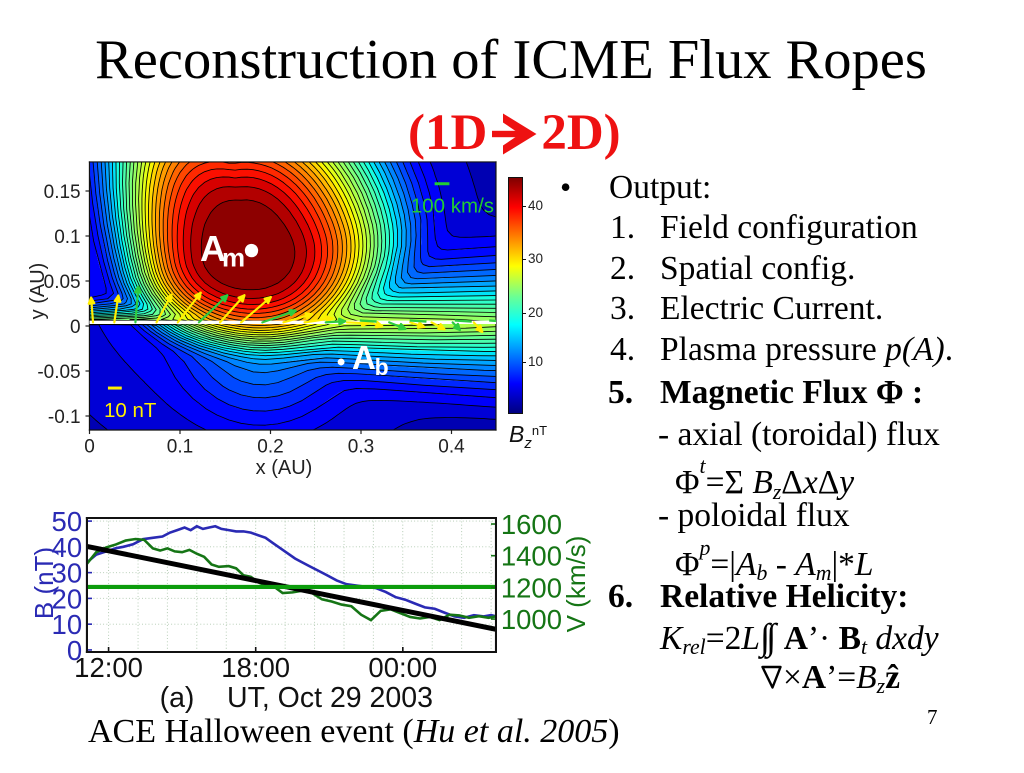 The height and width of the screenshot is (773, 1024). I want to click on svg-text: 0.3, so click(361, 447).